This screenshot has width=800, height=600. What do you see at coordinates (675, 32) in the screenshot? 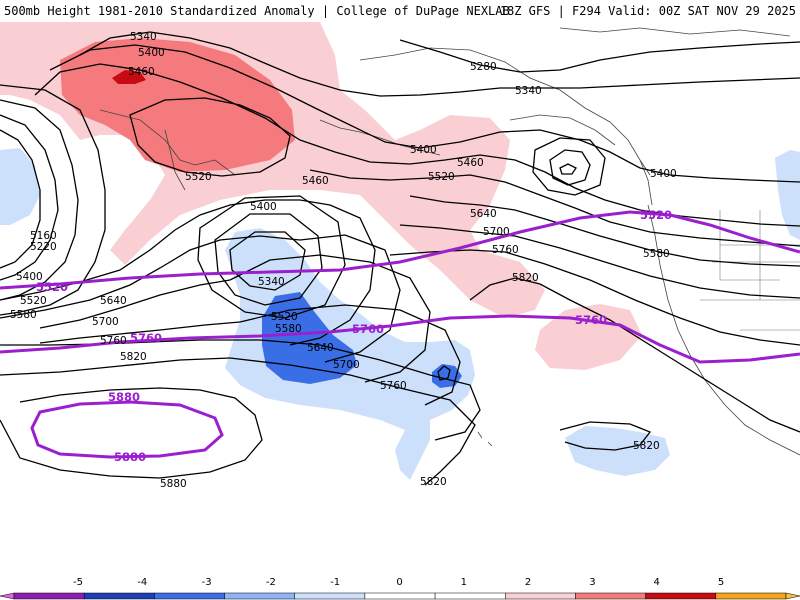
I see `arctic-islands` at bounding box center [675, 32].